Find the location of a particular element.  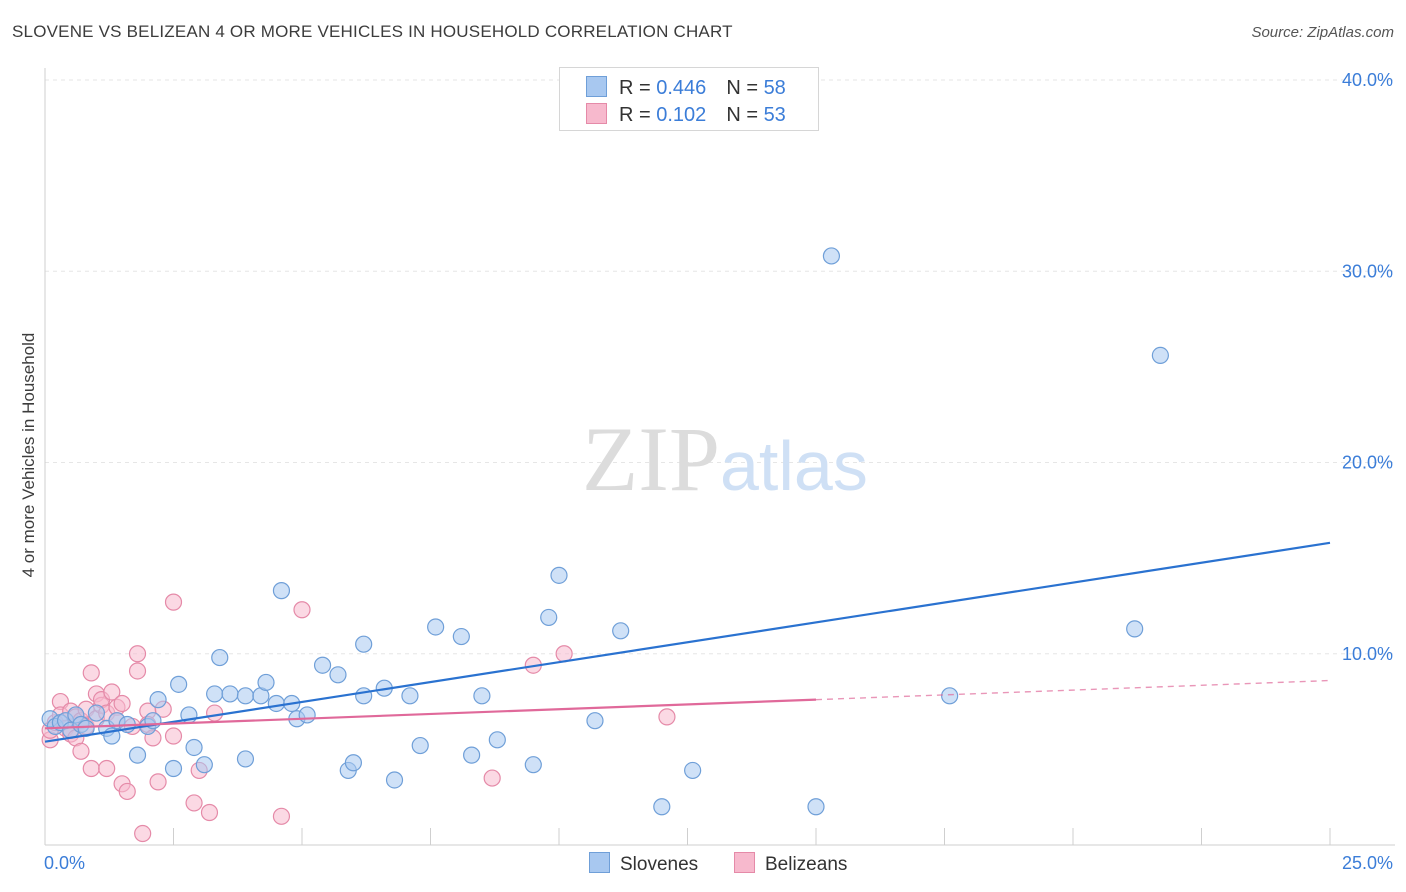

watermark-atlas: atlas is located at coordinates (794, 466).